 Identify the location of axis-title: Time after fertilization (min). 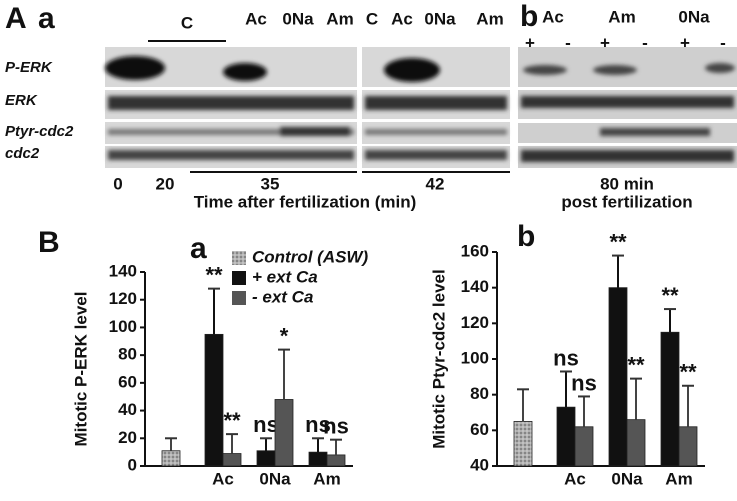
(305, 201).